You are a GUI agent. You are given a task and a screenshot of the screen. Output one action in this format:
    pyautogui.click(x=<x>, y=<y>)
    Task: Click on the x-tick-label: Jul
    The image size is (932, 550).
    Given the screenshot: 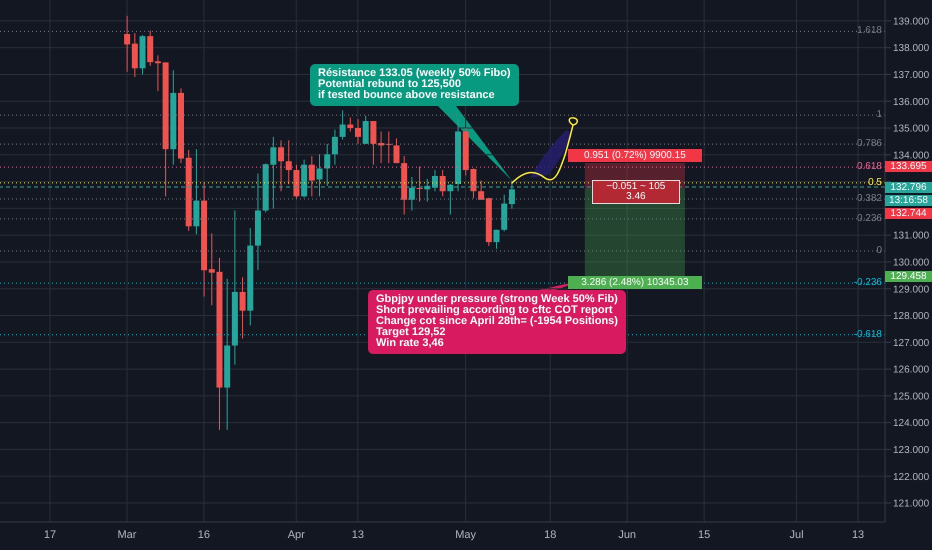 What is the action you would take?
    pyautogui.click(x=796, y=534)
    